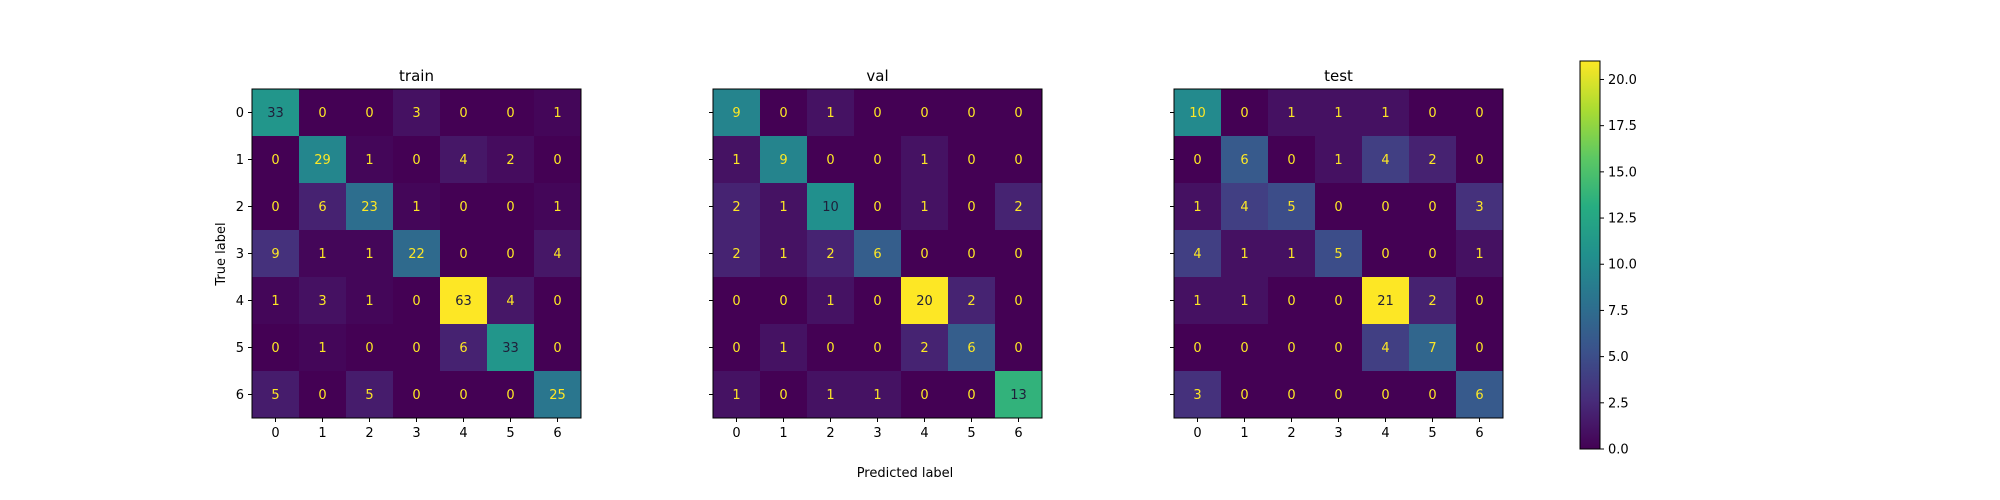 The image size is (2000, 500). What do you see at coordinates (877, 76) in the screenshot?
I see `panel-title: val` at bounding box center [877, 76].